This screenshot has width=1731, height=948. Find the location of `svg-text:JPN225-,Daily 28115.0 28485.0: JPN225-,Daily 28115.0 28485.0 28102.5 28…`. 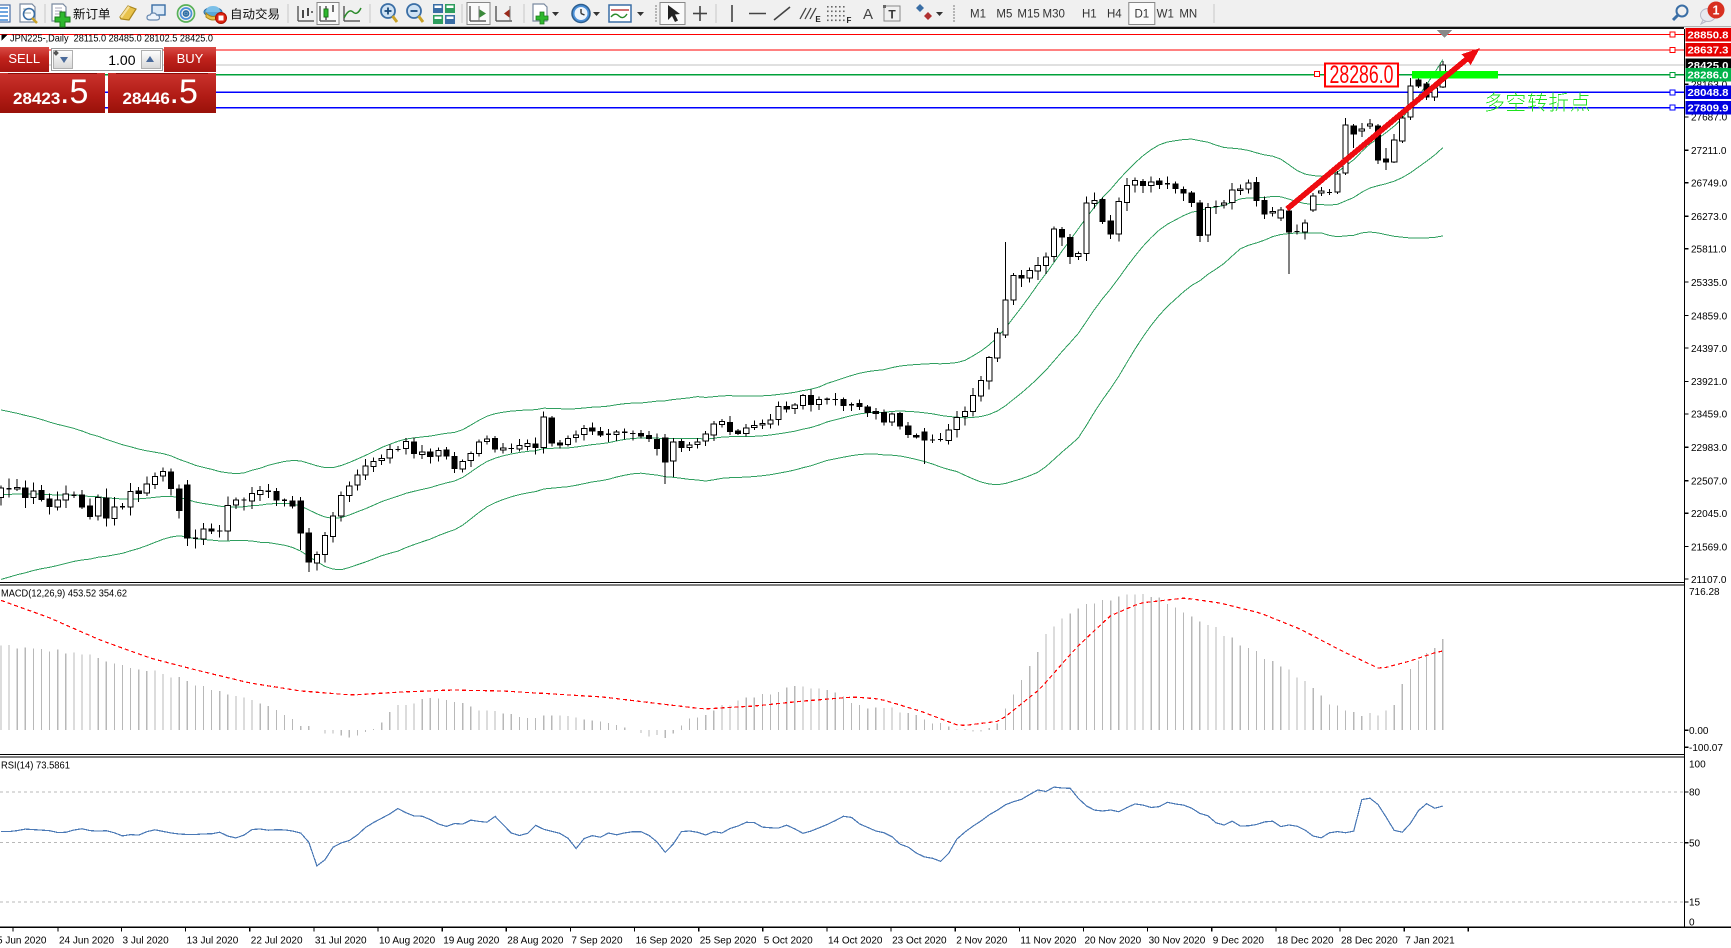

svg-text:JPN225-,Daily 28115.0 28485.0: JPN225-,Daily 28115.0 28485.0 28102.5 28… is located at coordinates (111, 39).